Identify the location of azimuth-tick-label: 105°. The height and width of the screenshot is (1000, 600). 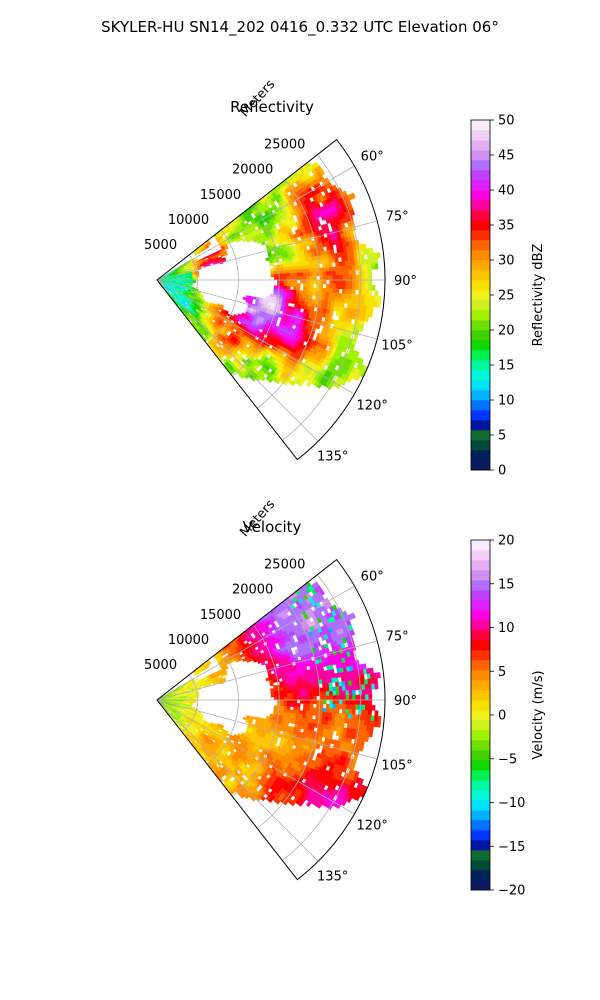
(396, 345).